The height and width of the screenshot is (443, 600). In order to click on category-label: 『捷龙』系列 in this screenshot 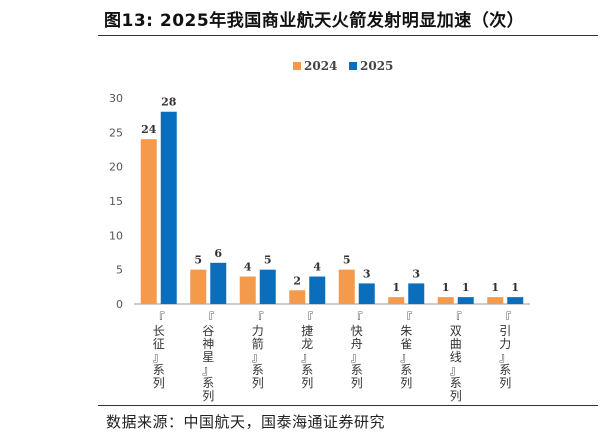, I will do `click(307, 350)`.